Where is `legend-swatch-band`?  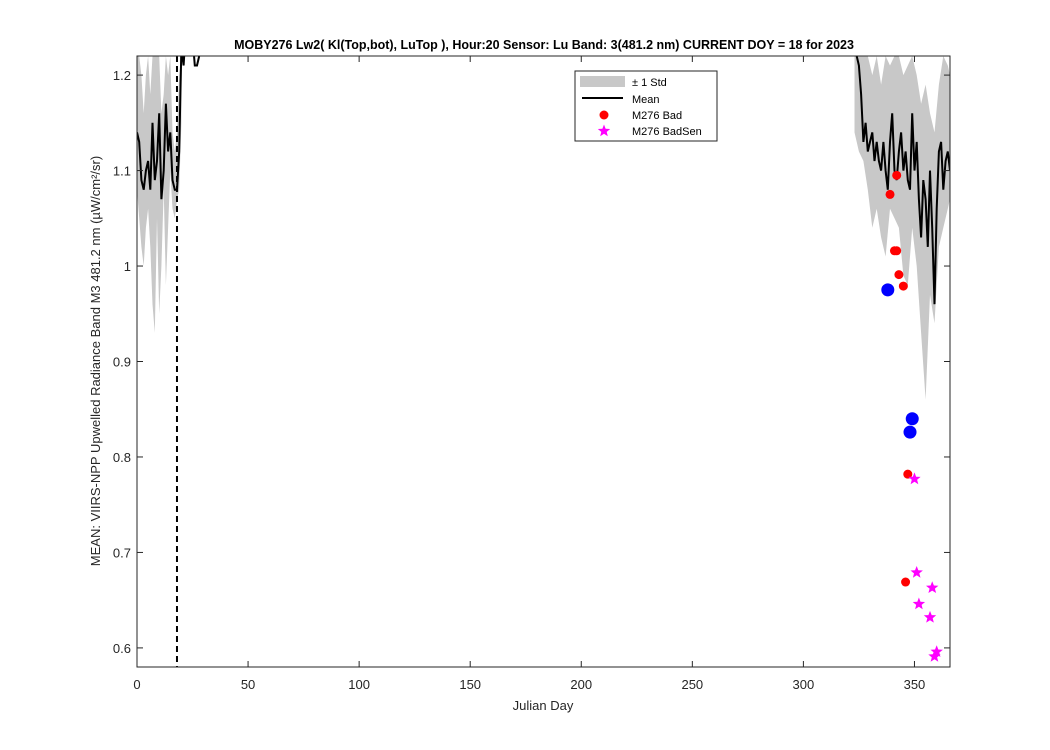 legend-swatch-band is located at coordinates (602, 81).